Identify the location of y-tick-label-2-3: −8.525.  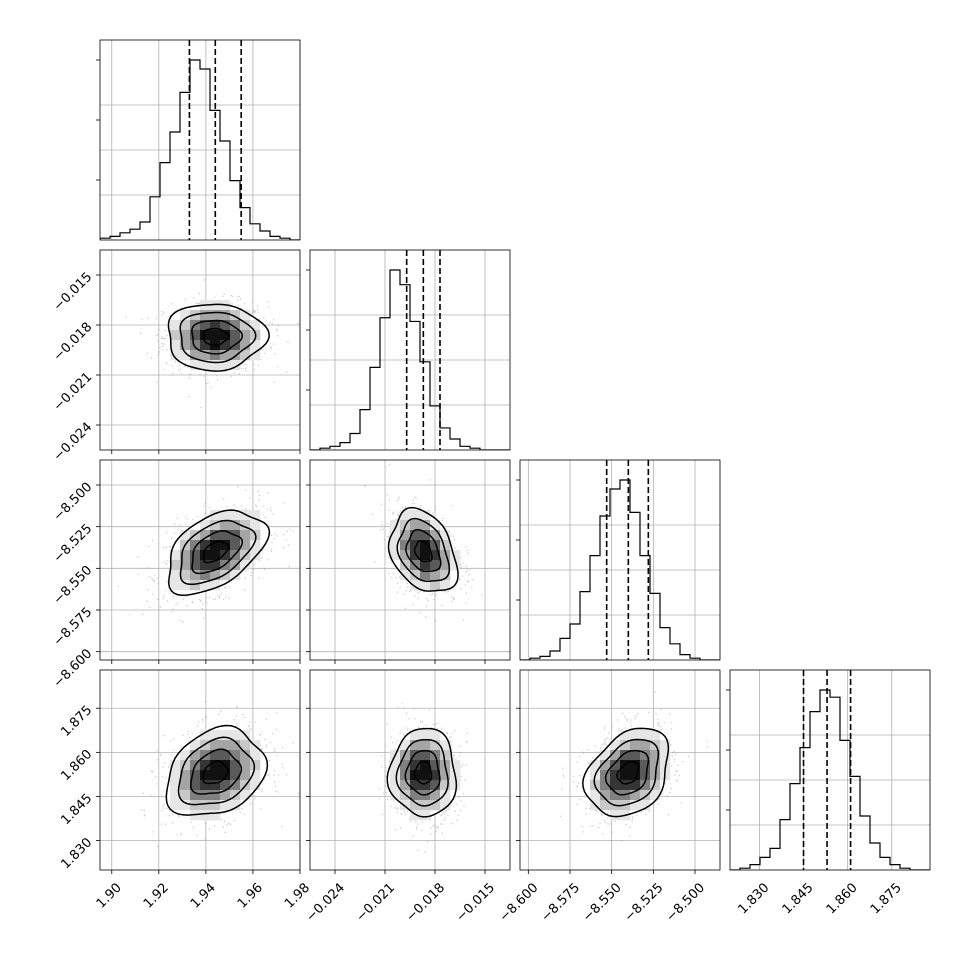
(73, 543).